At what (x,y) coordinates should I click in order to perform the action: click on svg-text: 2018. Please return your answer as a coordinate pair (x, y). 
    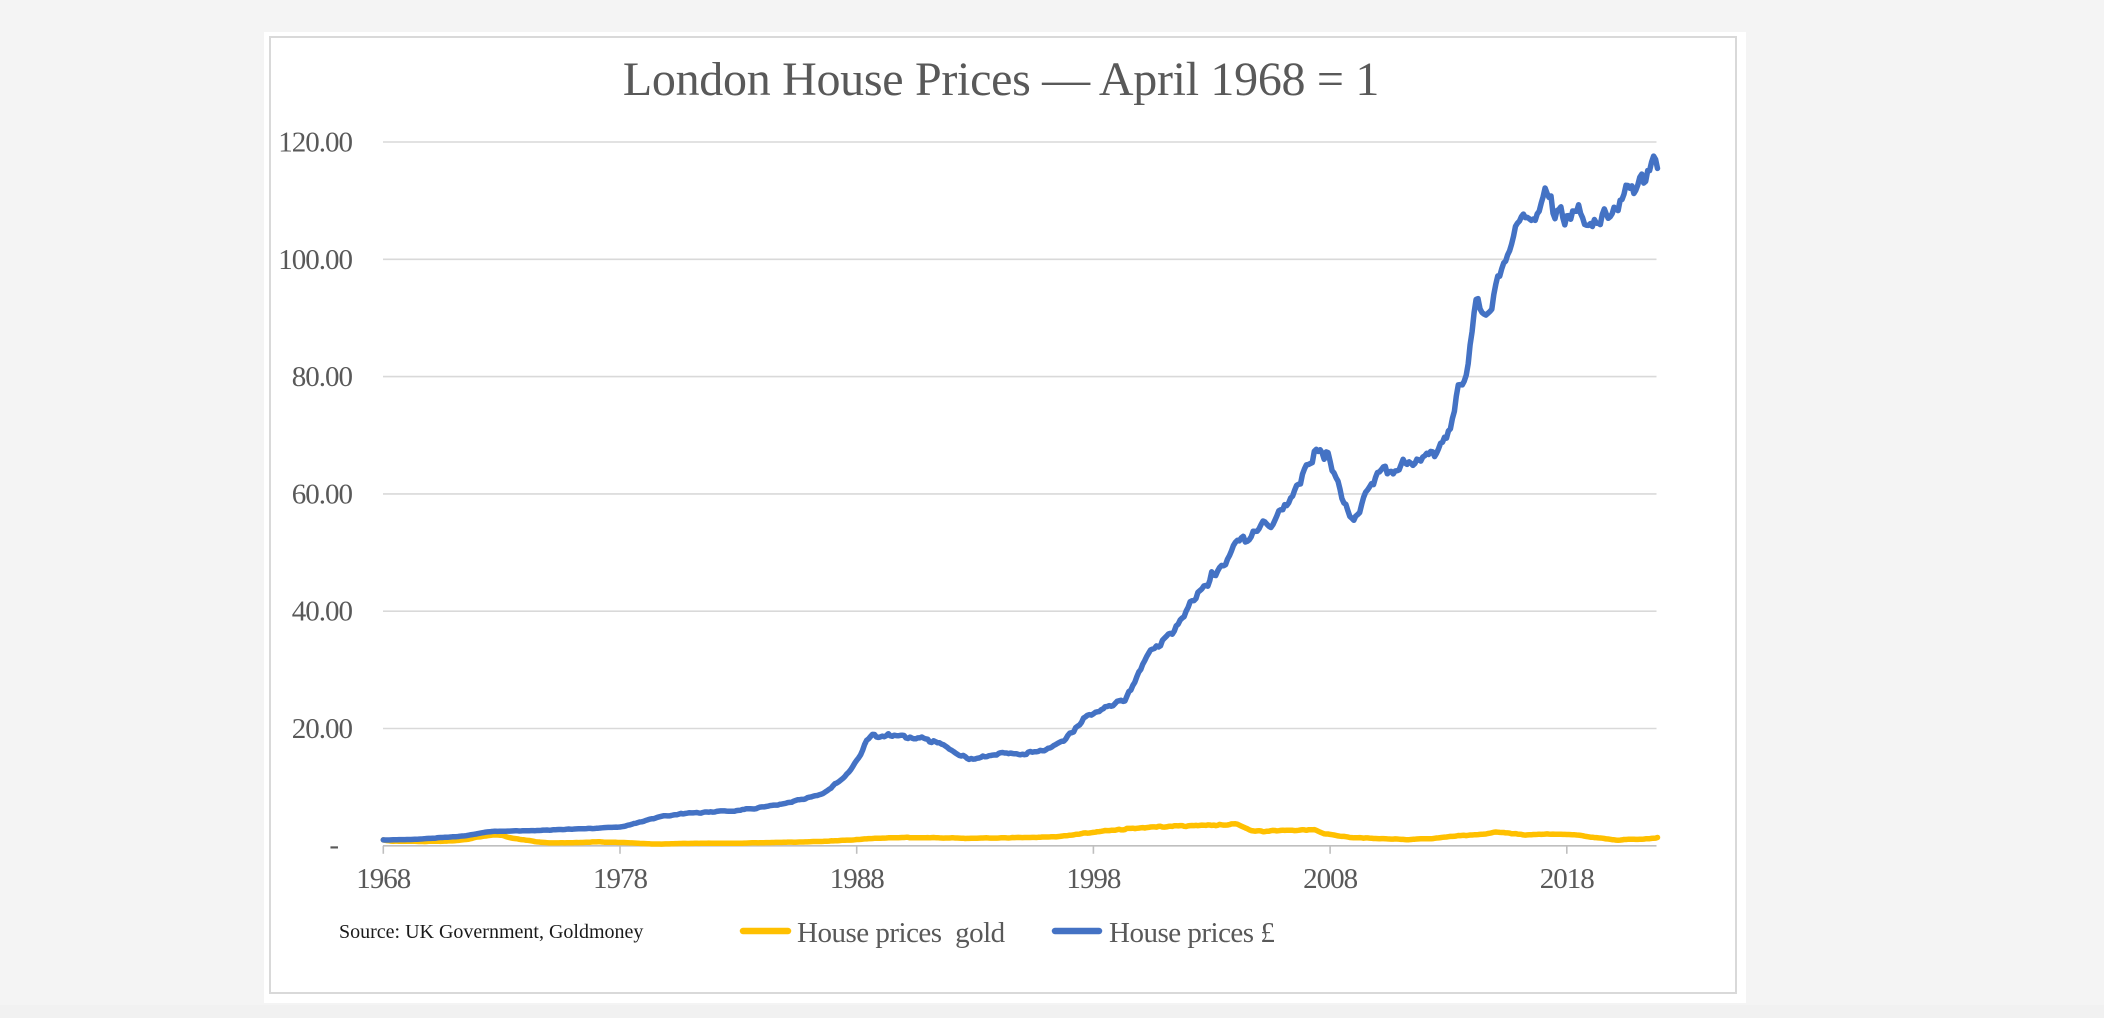
    Looking at the image, I should click on (1567, 879).